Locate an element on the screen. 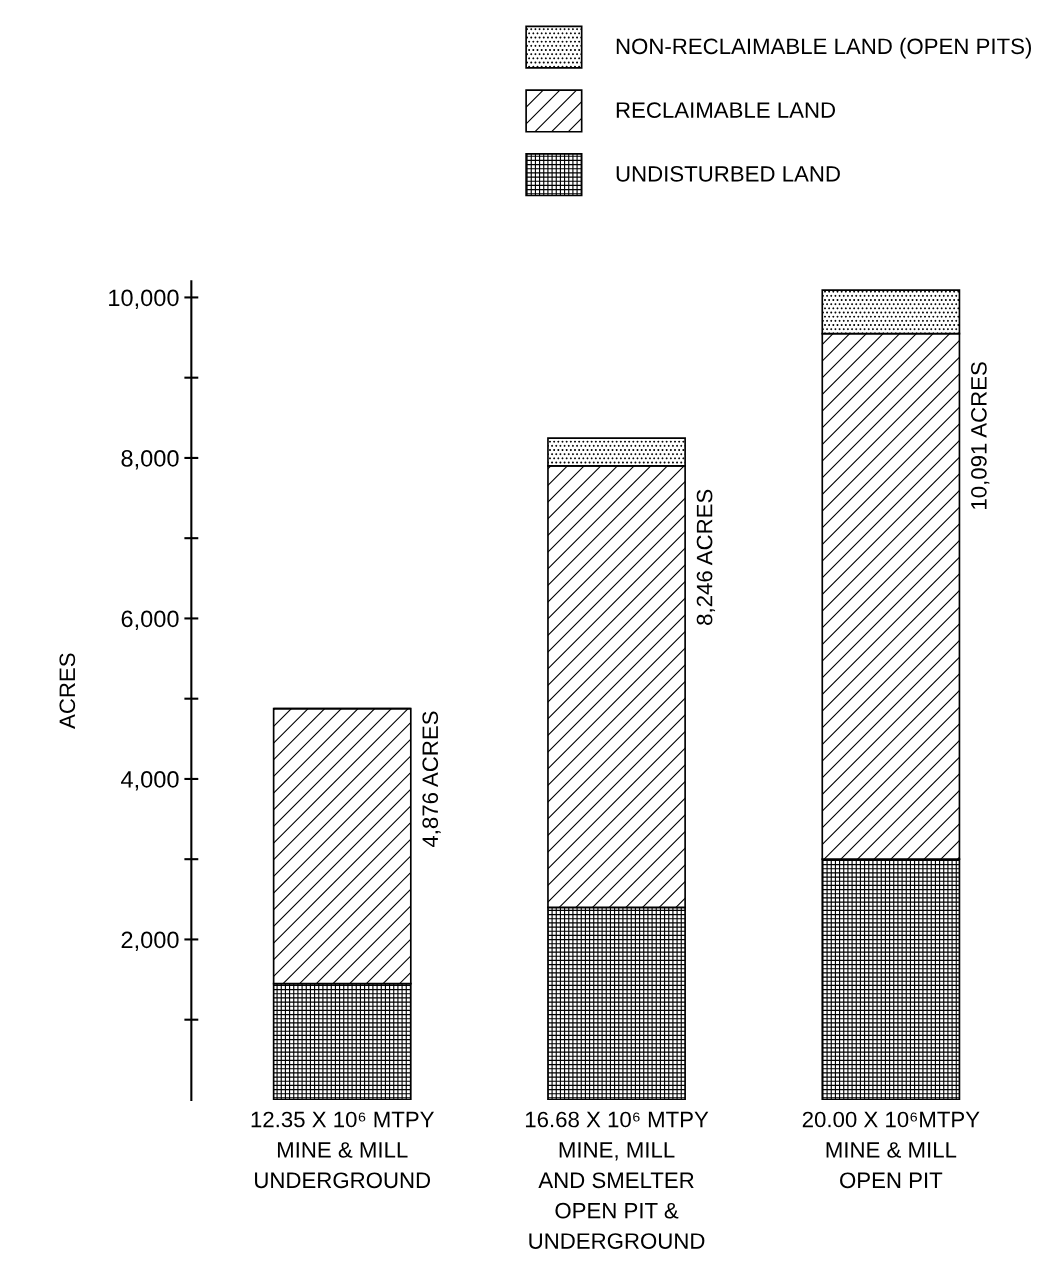 This screenshot has width=1063, height=1279. legend-label: NON-RECLAIMABLE LAND (OPEN PITS) is located at coordinates (823, 48).